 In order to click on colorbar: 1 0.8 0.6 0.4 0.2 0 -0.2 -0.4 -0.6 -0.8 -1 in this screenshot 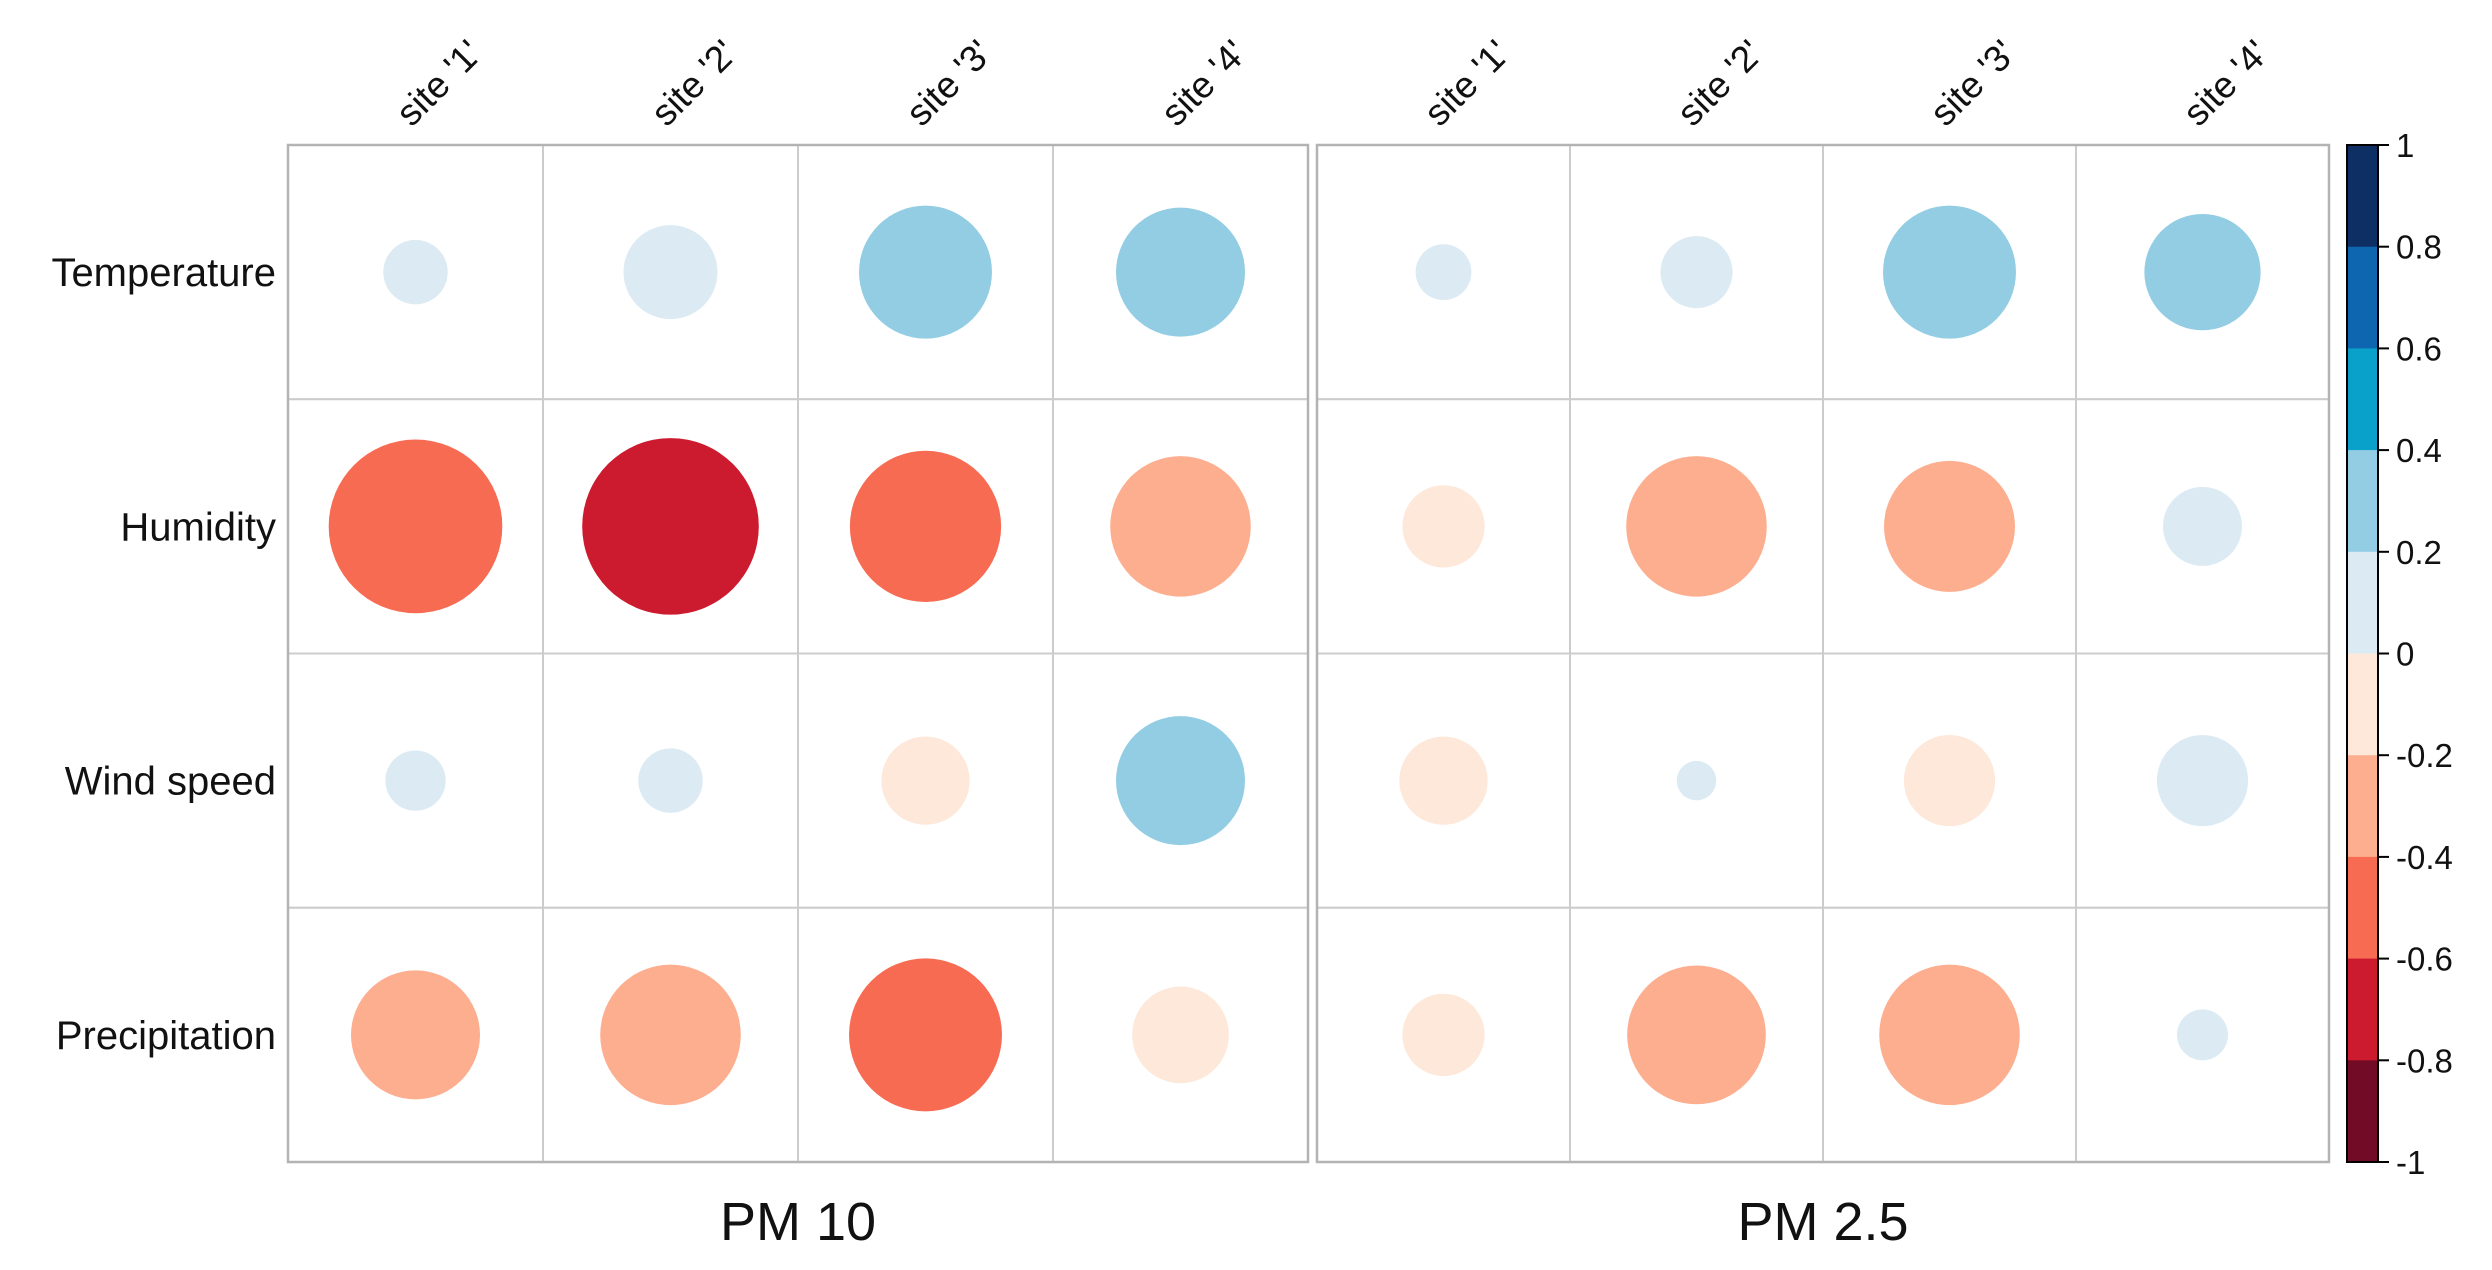, I will do `click(2399, 654)`.